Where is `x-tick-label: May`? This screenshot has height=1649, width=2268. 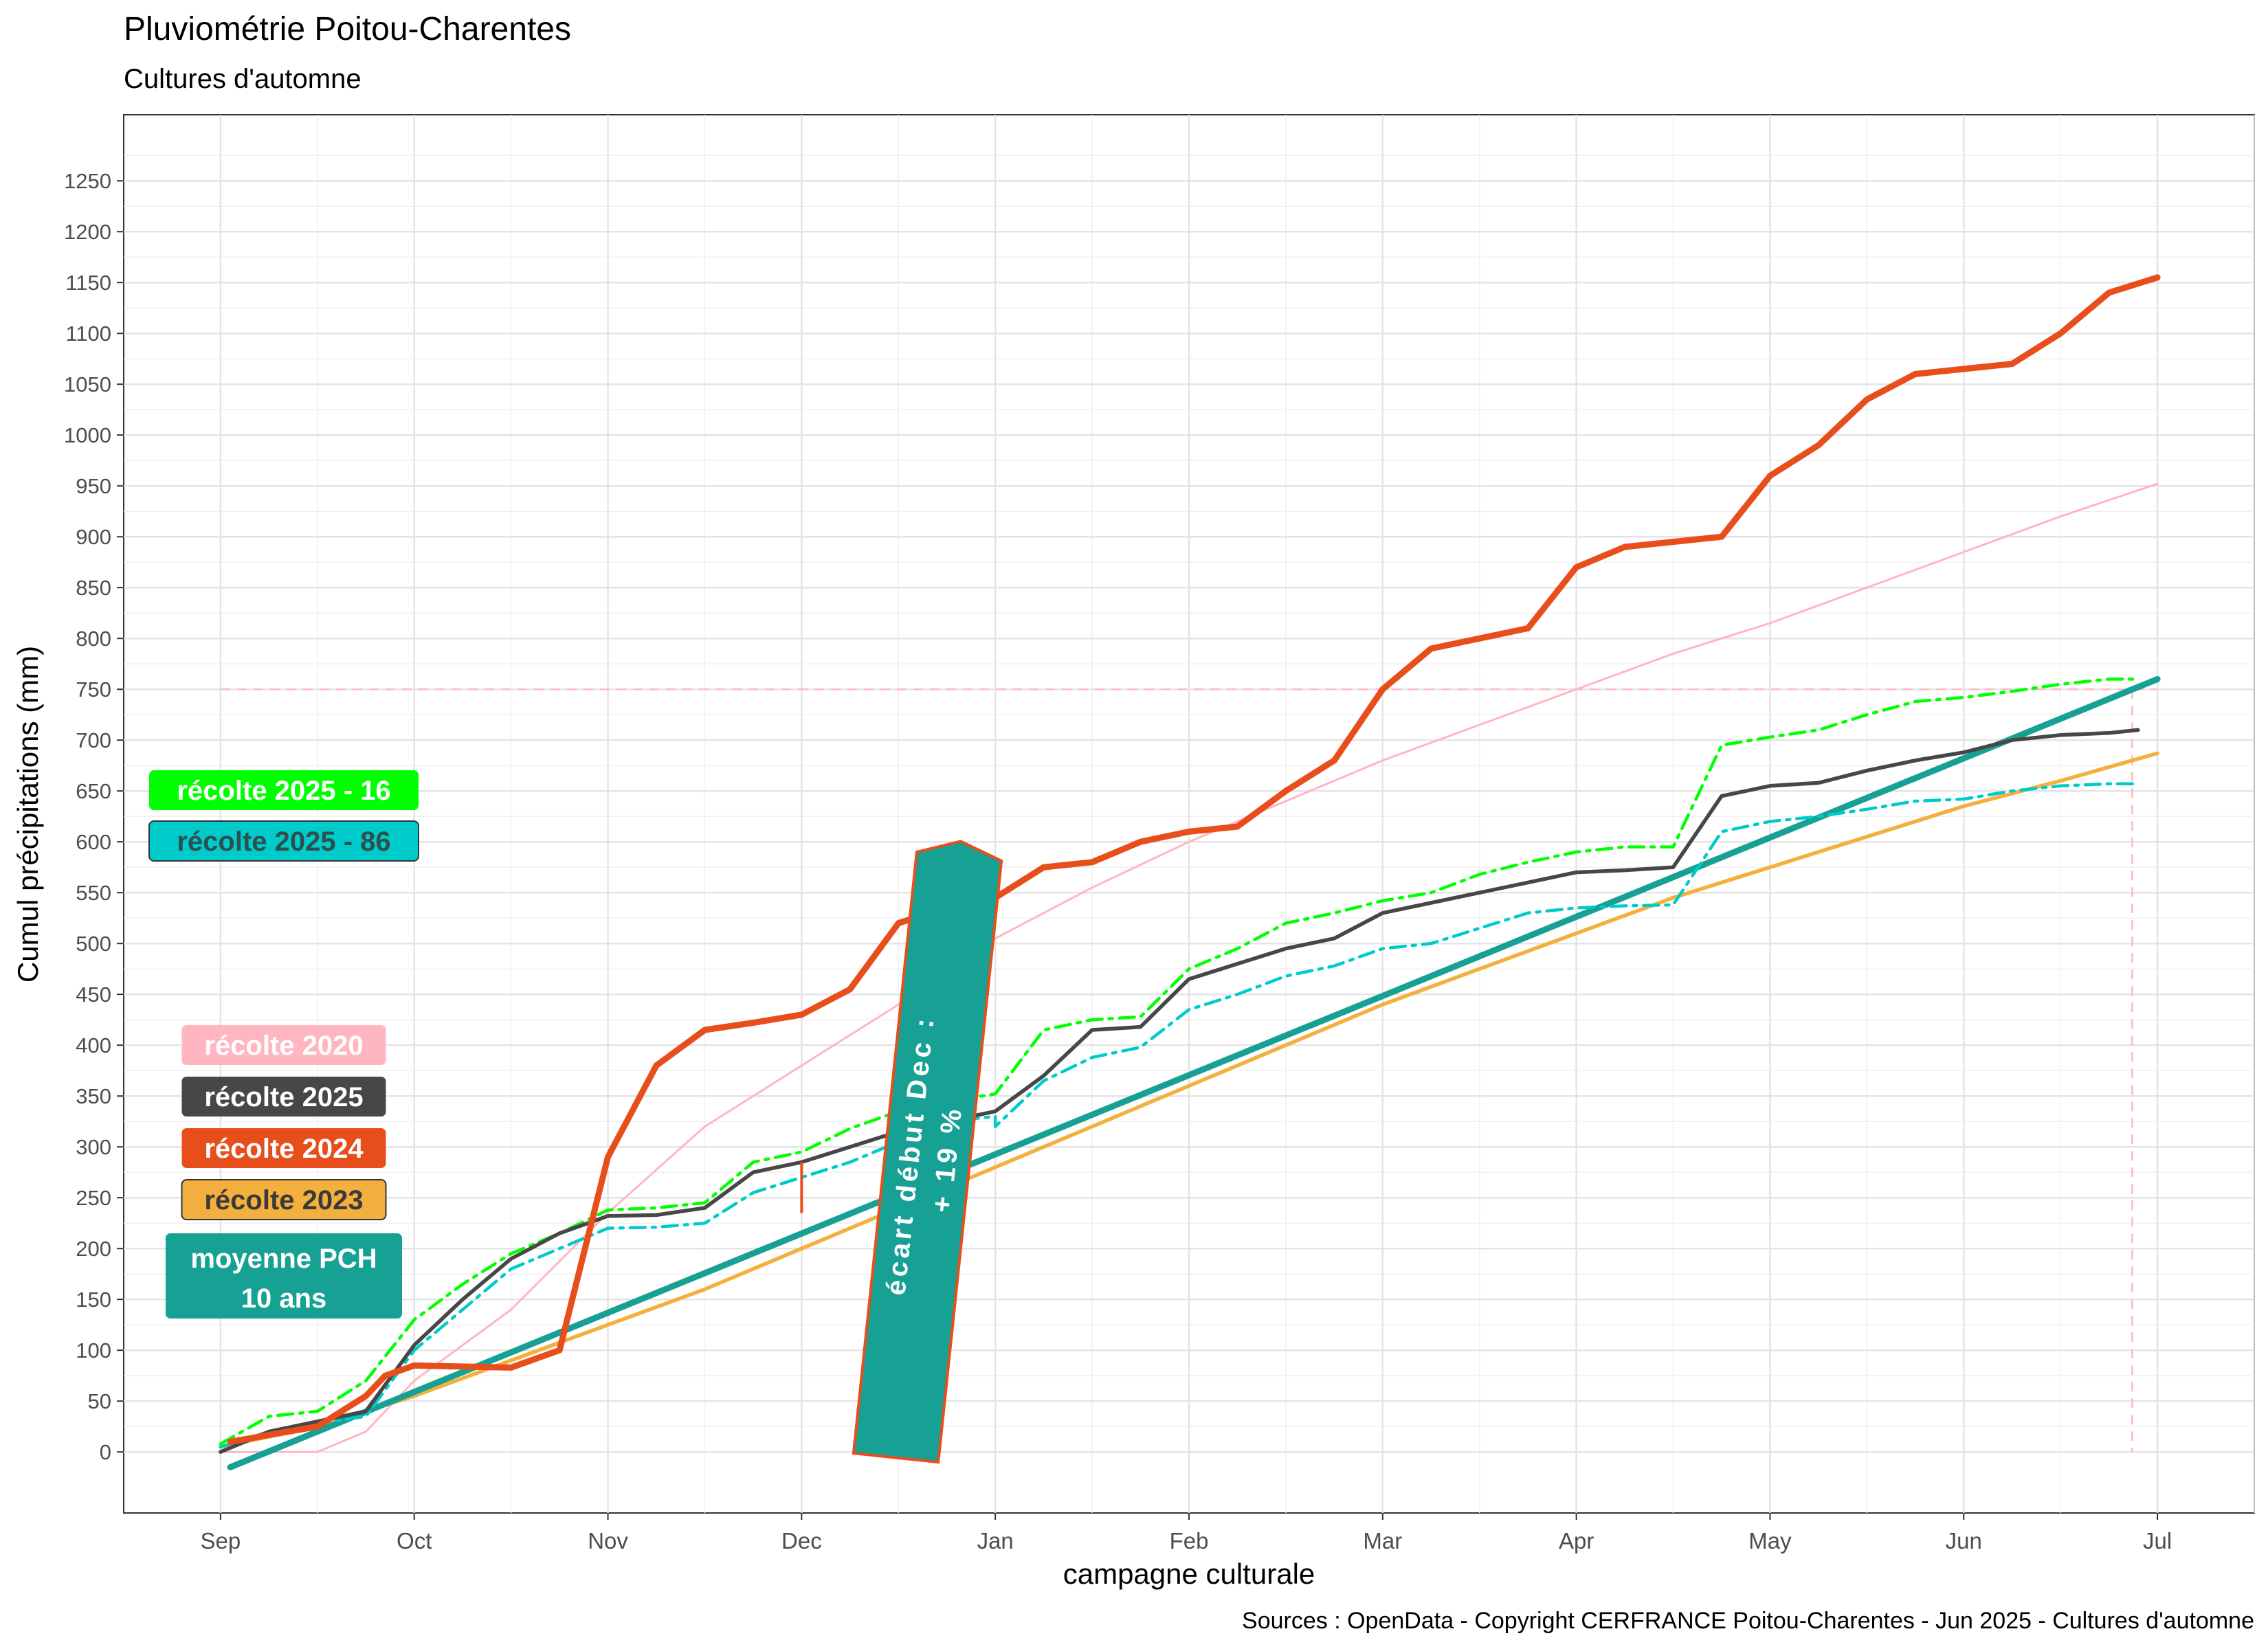
x-tick-label: May is located at coordinates (1770, 1540).